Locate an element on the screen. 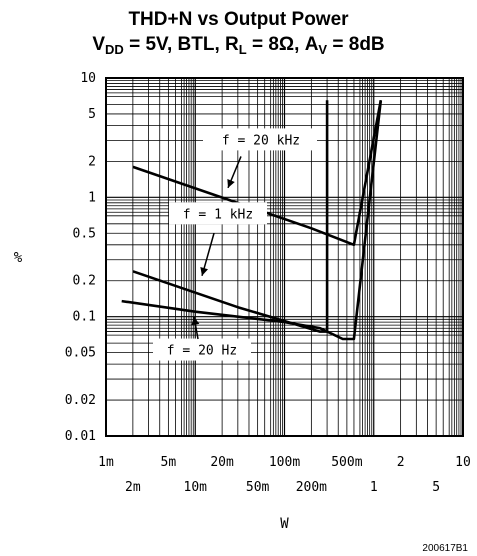  y-tick-label: 10 is located at coordinates (88, 78).